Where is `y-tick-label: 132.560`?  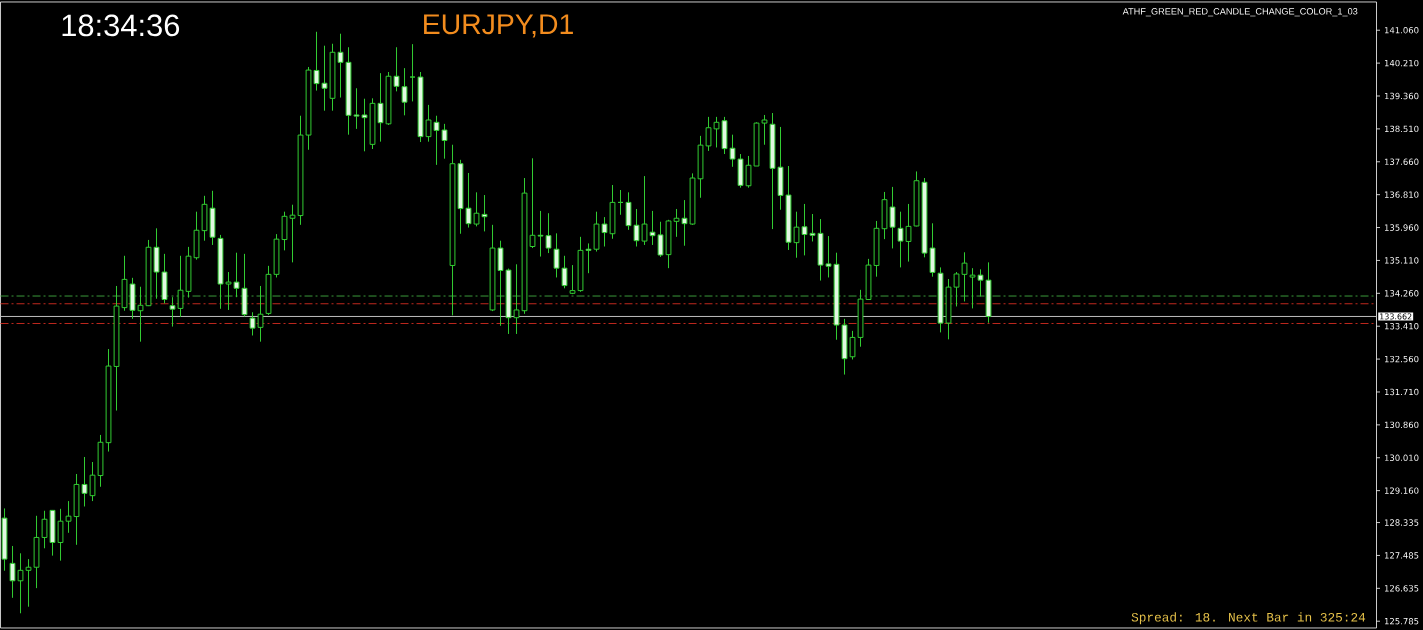 y-tick-label: 132.560 is located at coordinates (1401, 359).